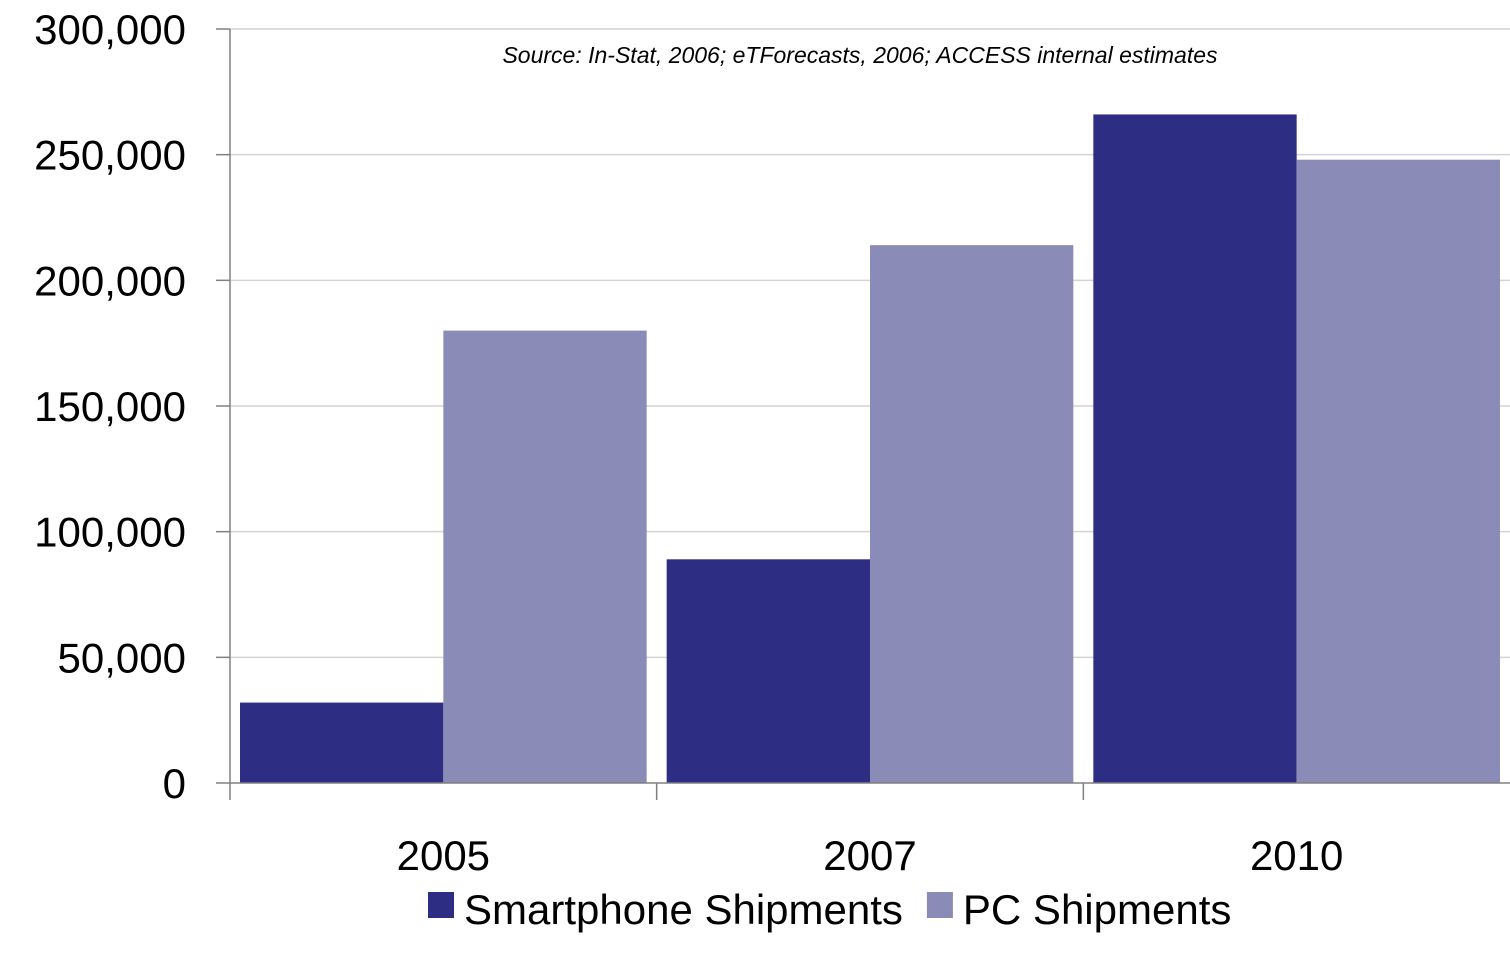 This screenshot has width=1510, height=953. What do you see at coordinates (122, 657) in the screenshot?
I see `y-tick-label: 50,000` at bounding box center [122, 657].